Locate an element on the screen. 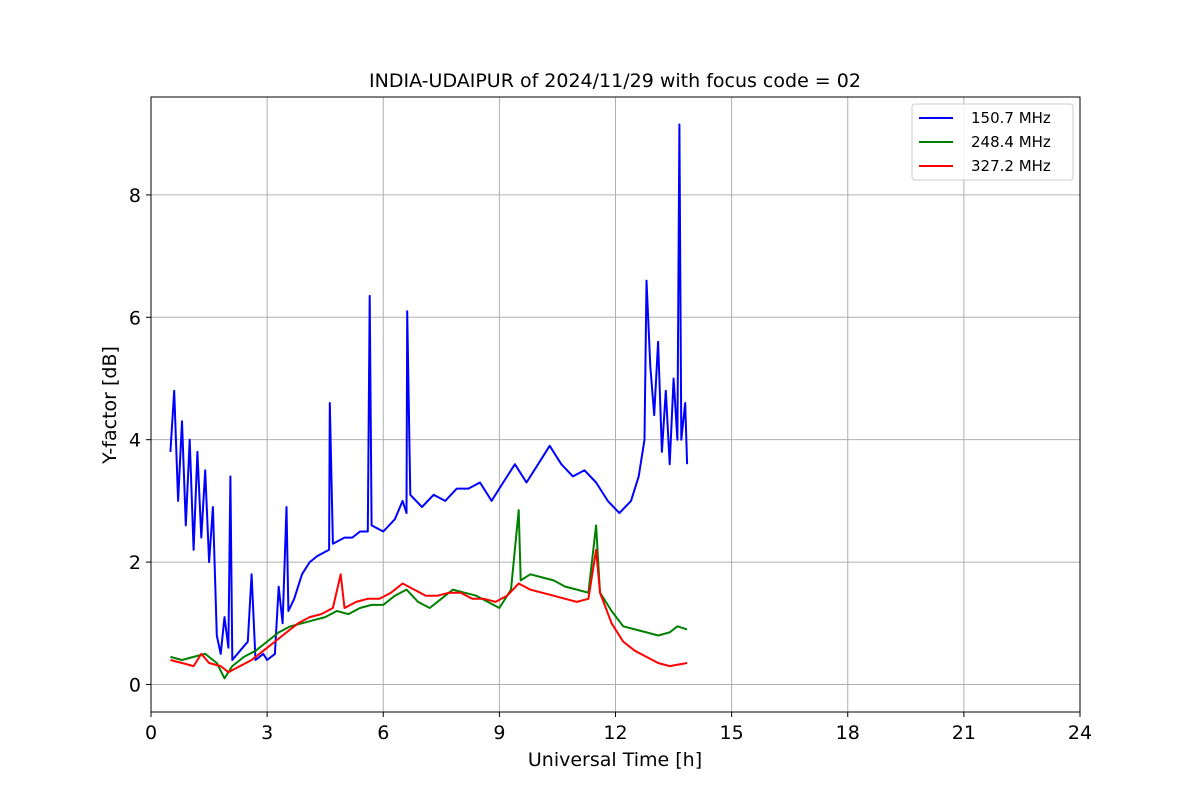  legend-label: 248.4 MHz is located at coordinates (1011, 142).